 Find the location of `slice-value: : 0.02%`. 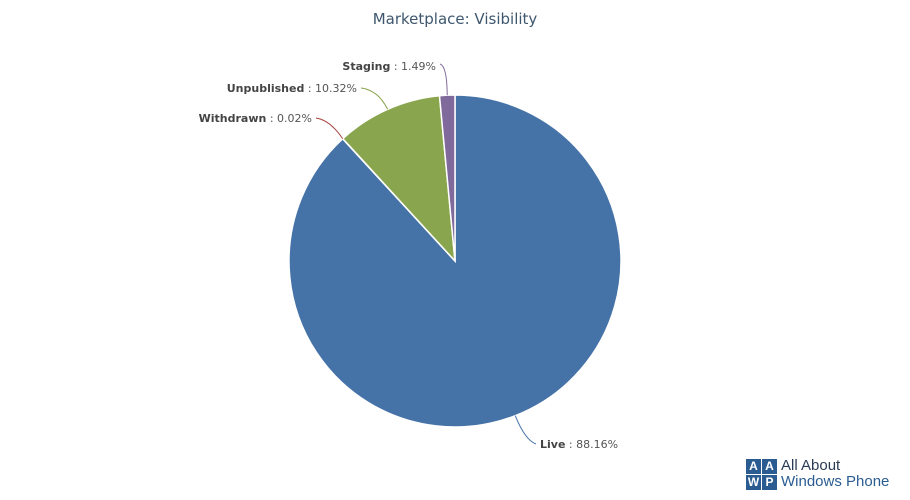

slice-value: : 0.02% is located at coordinates (289, 118).